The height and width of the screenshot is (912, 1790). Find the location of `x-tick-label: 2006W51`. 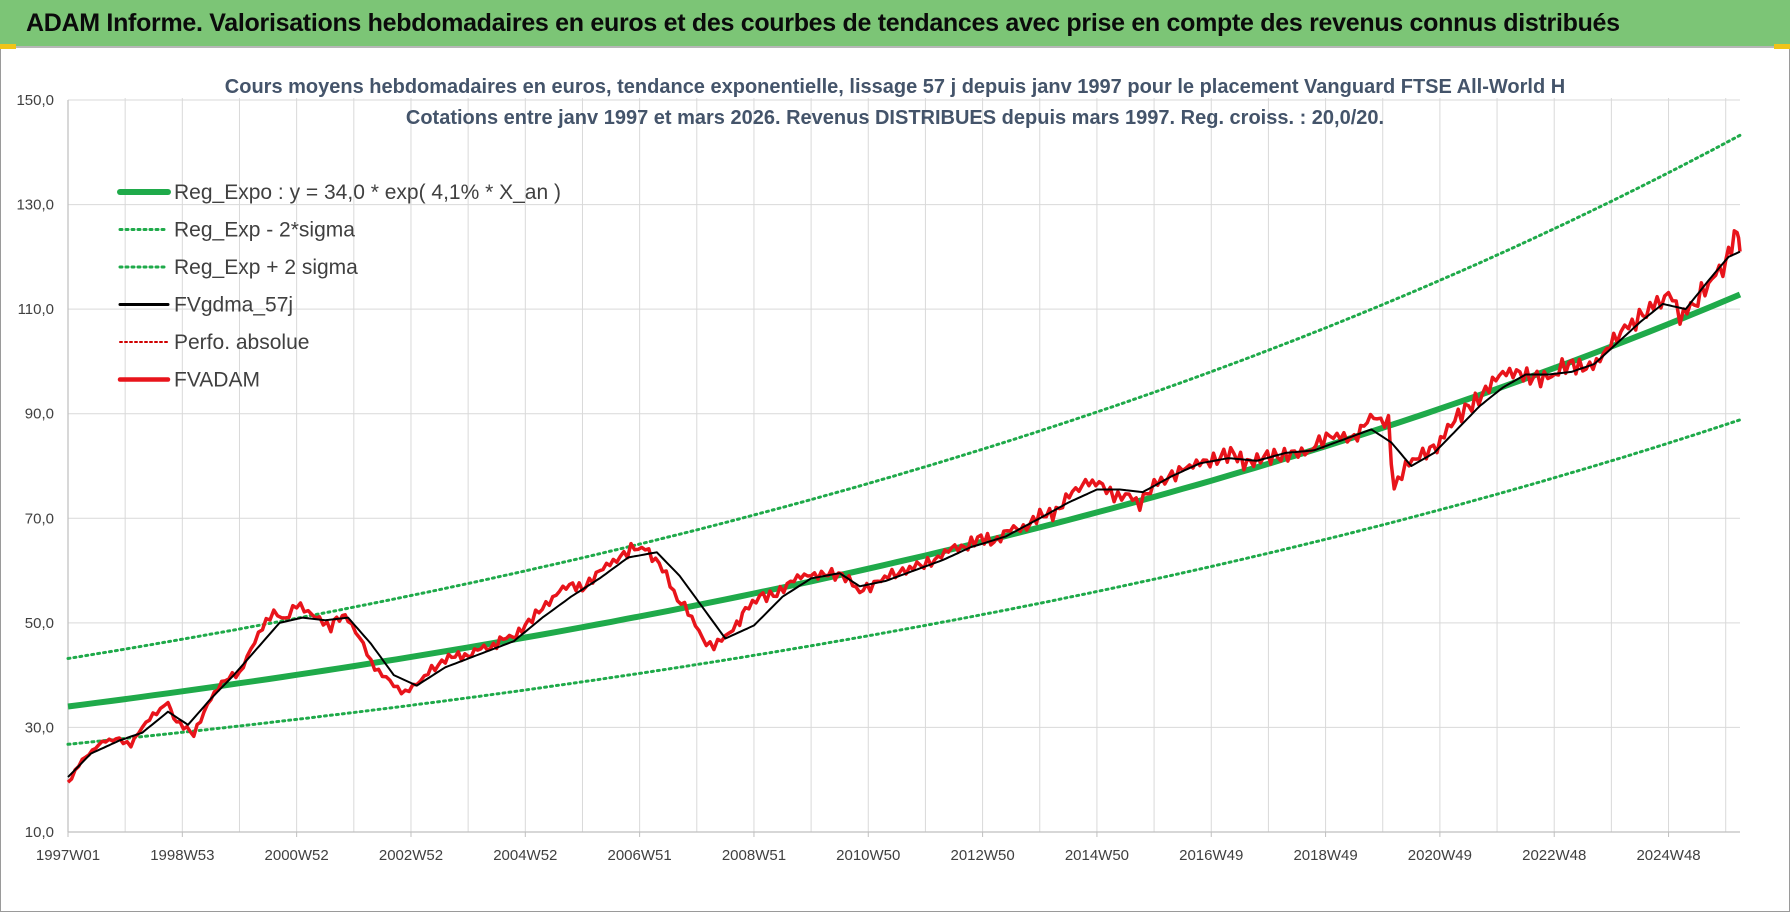

x-tick-label: 2006W51 is located at coordinates (640, 855).